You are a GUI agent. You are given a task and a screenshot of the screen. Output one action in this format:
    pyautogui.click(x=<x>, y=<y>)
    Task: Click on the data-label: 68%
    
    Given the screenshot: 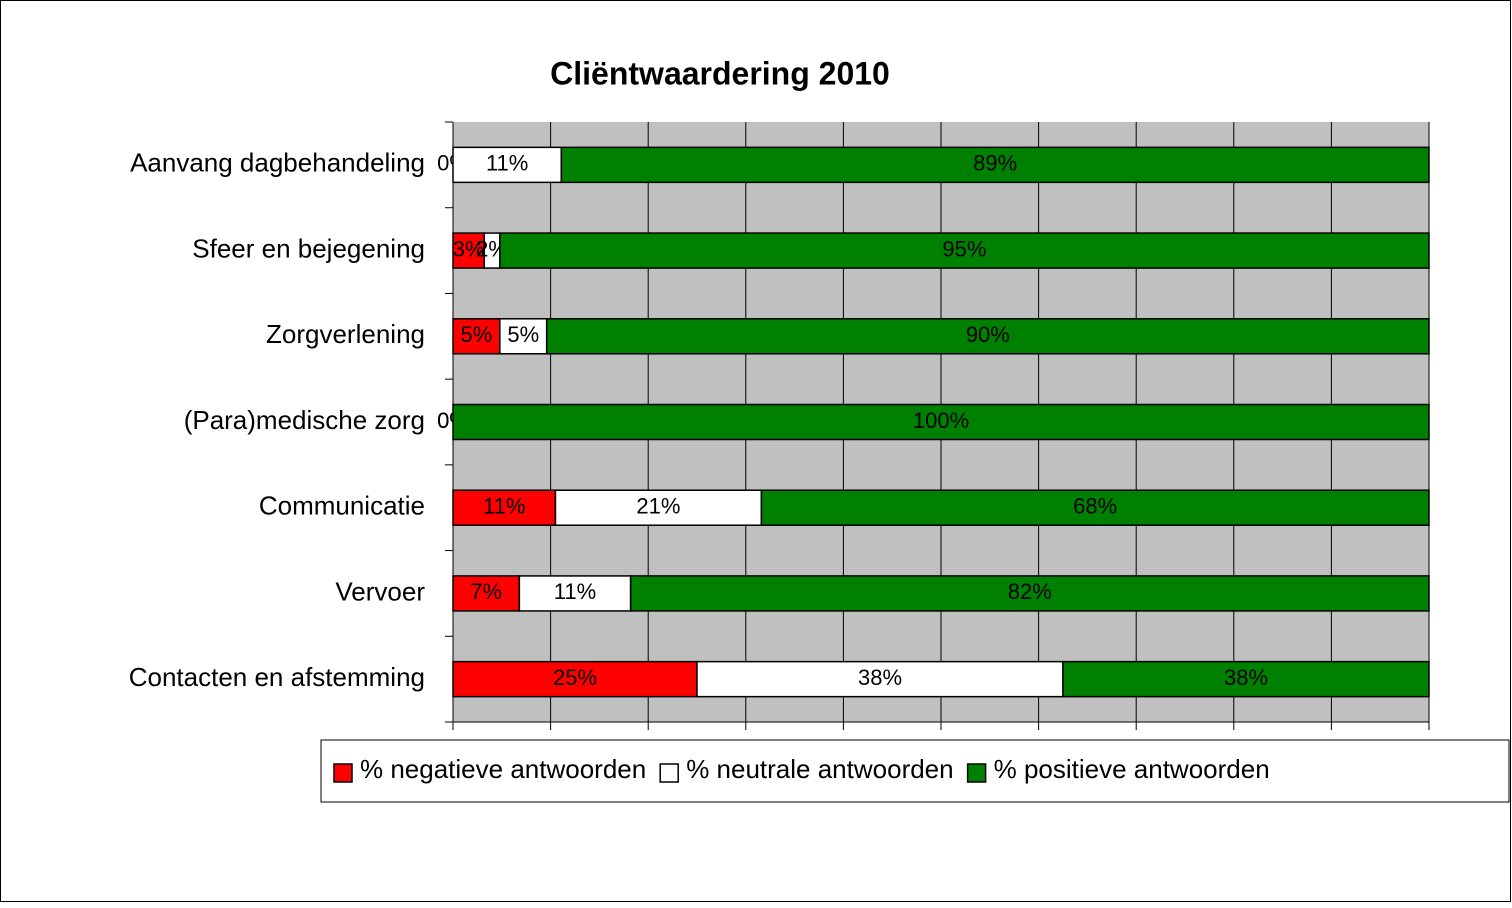 What is the action you would take?
    pyautogui.click(x=1095, y=506)
    